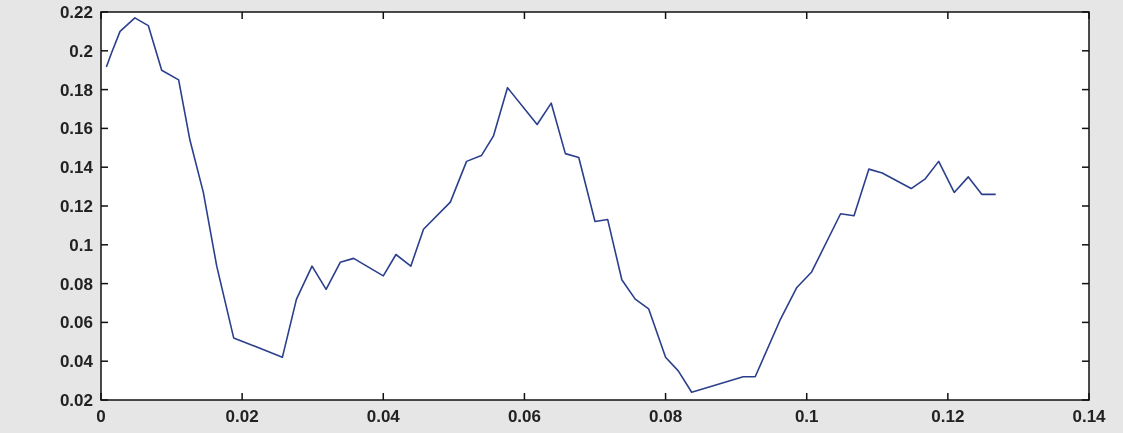 Image resolution: width=1123 pixels, height=433 pixels. What do you see at coordinates (76, 400) in the screenshot?
I see `y-tick-label: 0.02` at bounding box center [76, 400].